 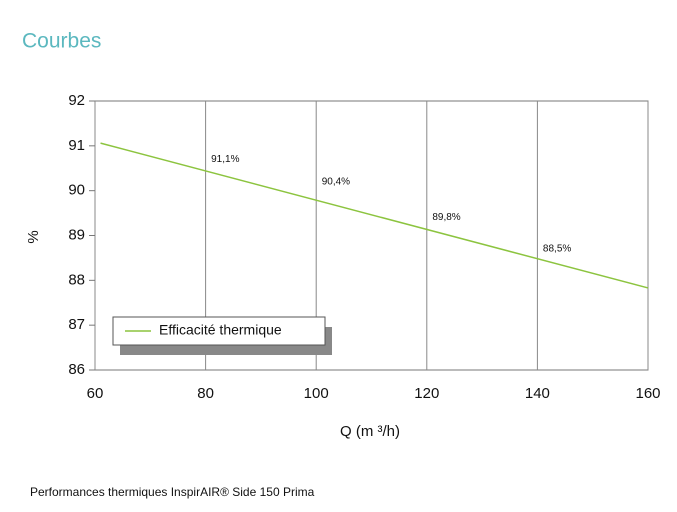 I want to click on annotation: 89,8%, so click(x=446, y=217).